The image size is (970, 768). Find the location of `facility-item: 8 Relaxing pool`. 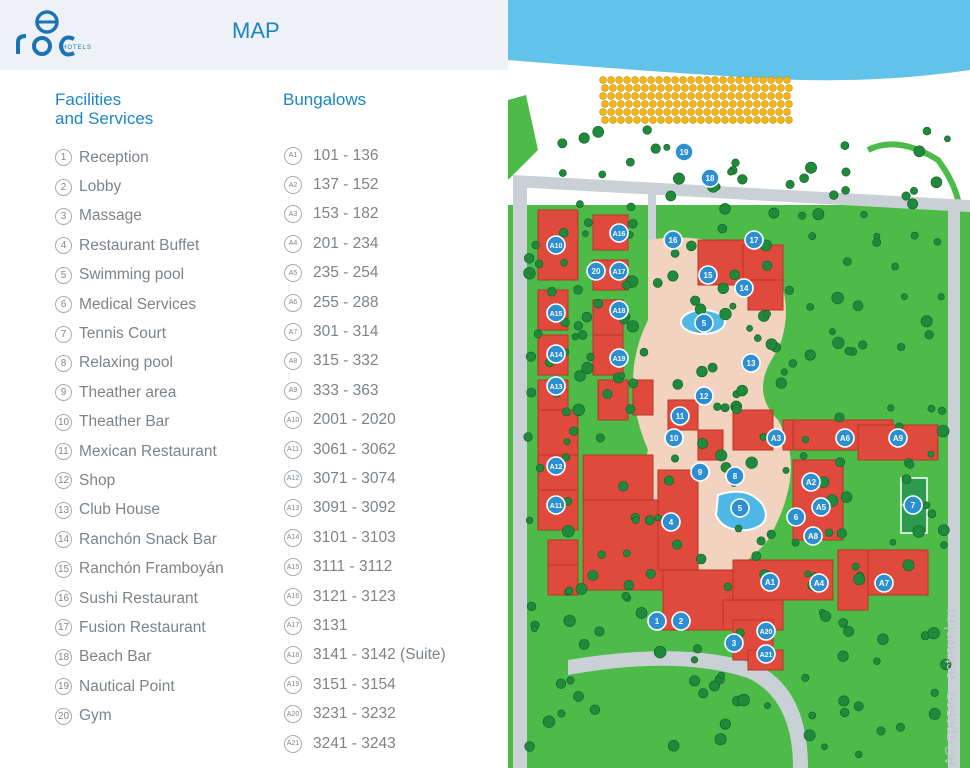

facility-item: 8 Relaxing pool is located at coordinates (139, 363).